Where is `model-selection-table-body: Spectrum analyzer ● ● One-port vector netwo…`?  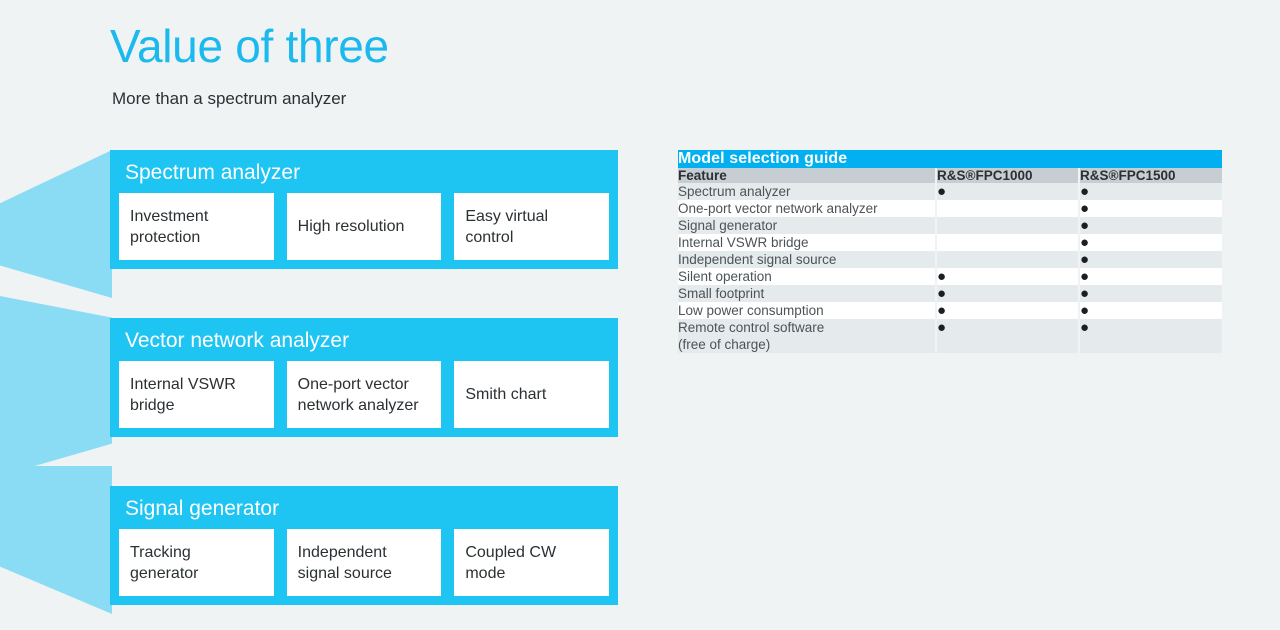
model-selection-table-body: Spectrum analyzer ● ● One-port vector netwo… is located at coordinates (950, 268).